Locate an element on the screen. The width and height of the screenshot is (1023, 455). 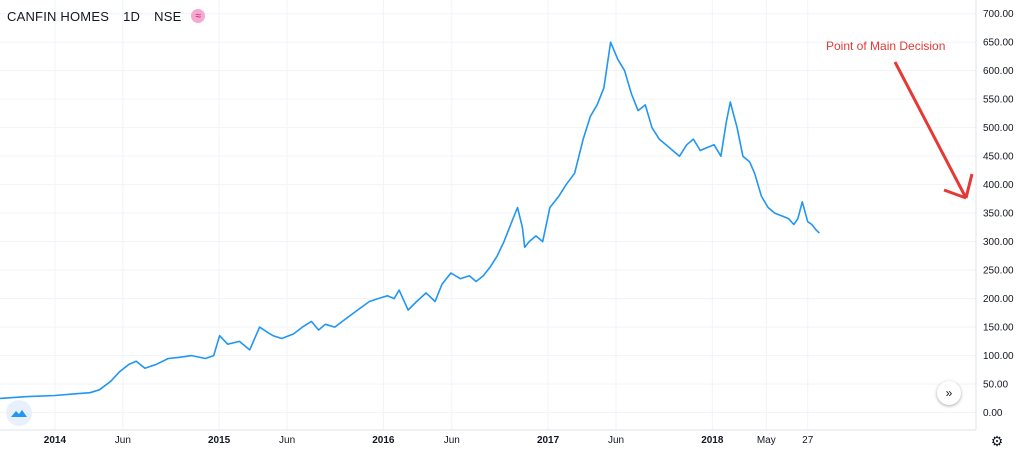
price-tick-label: 300.00 is located at coordinates (998, 242).